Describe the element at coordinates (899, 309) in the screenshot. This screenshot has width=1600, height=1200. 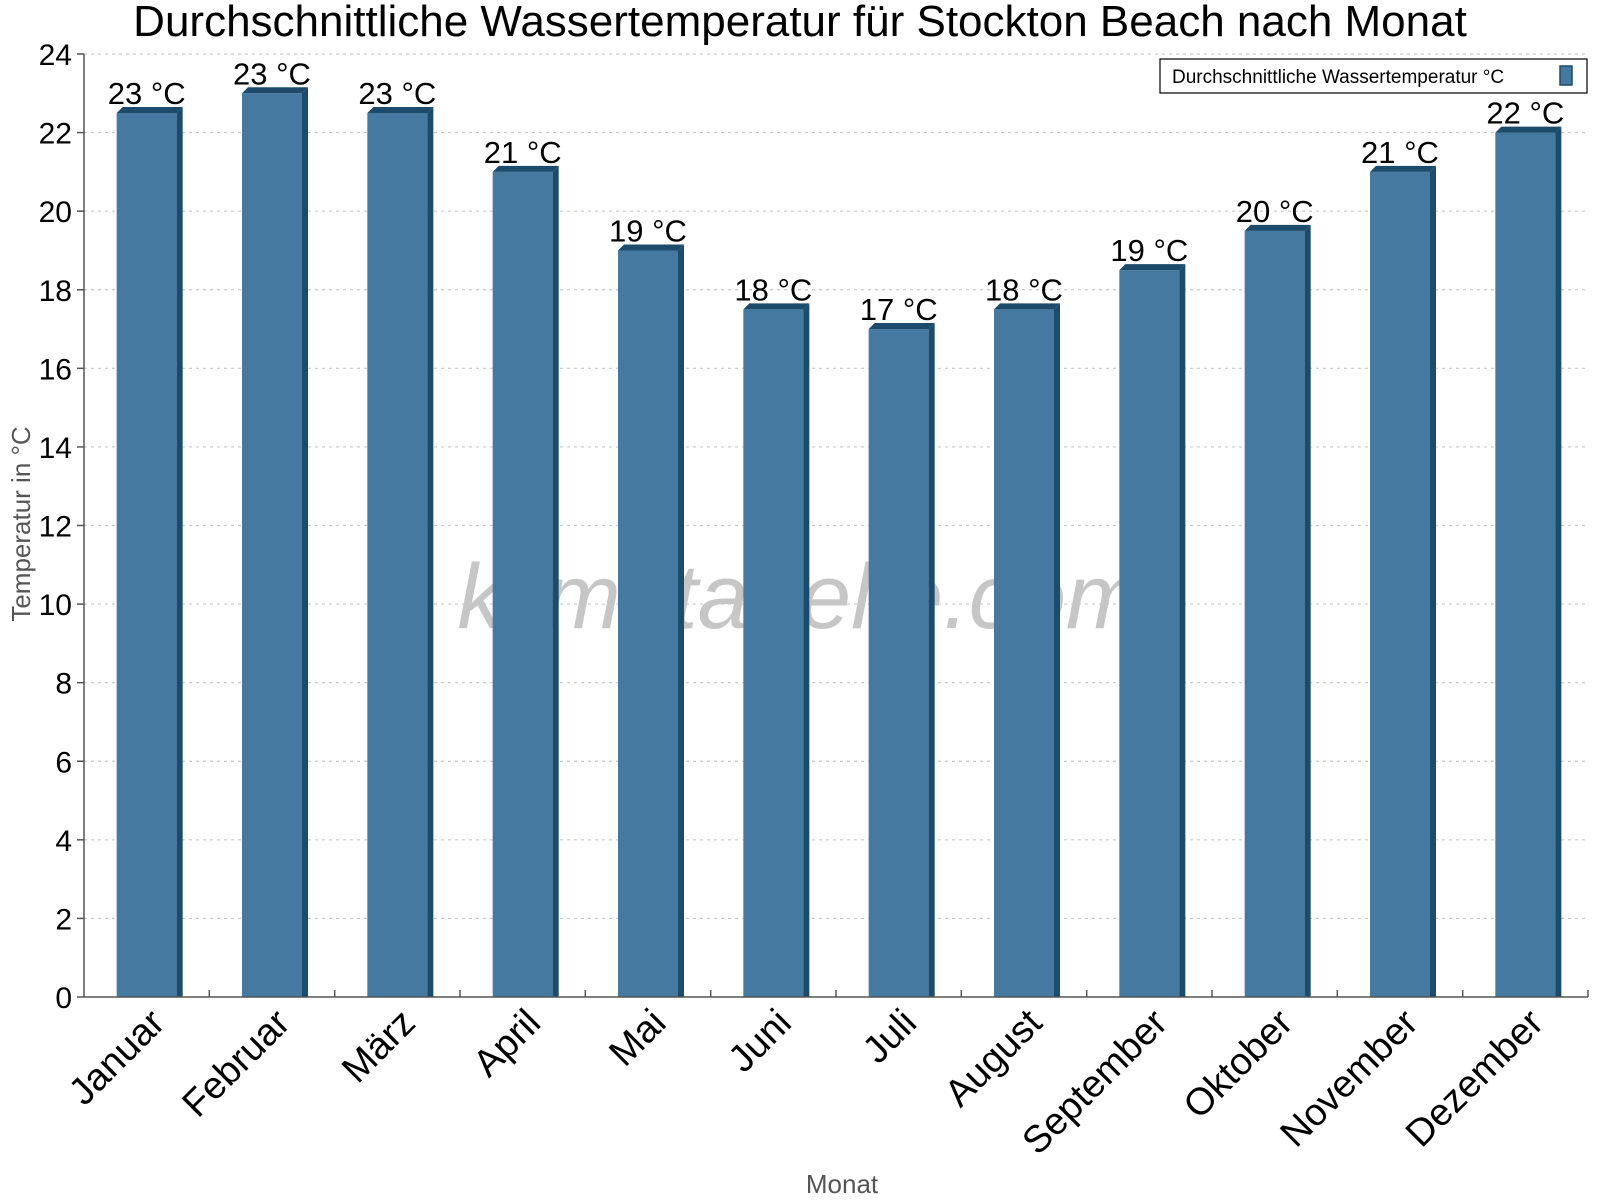
I see `data-label: 17 °C` at that location.